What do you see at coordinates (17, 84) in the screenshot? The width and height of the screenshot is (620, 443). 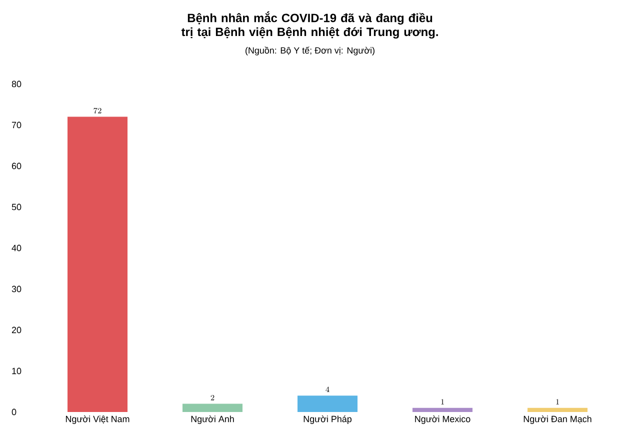 I see `y-tick-label: 80` at bounding box center [17, 84].